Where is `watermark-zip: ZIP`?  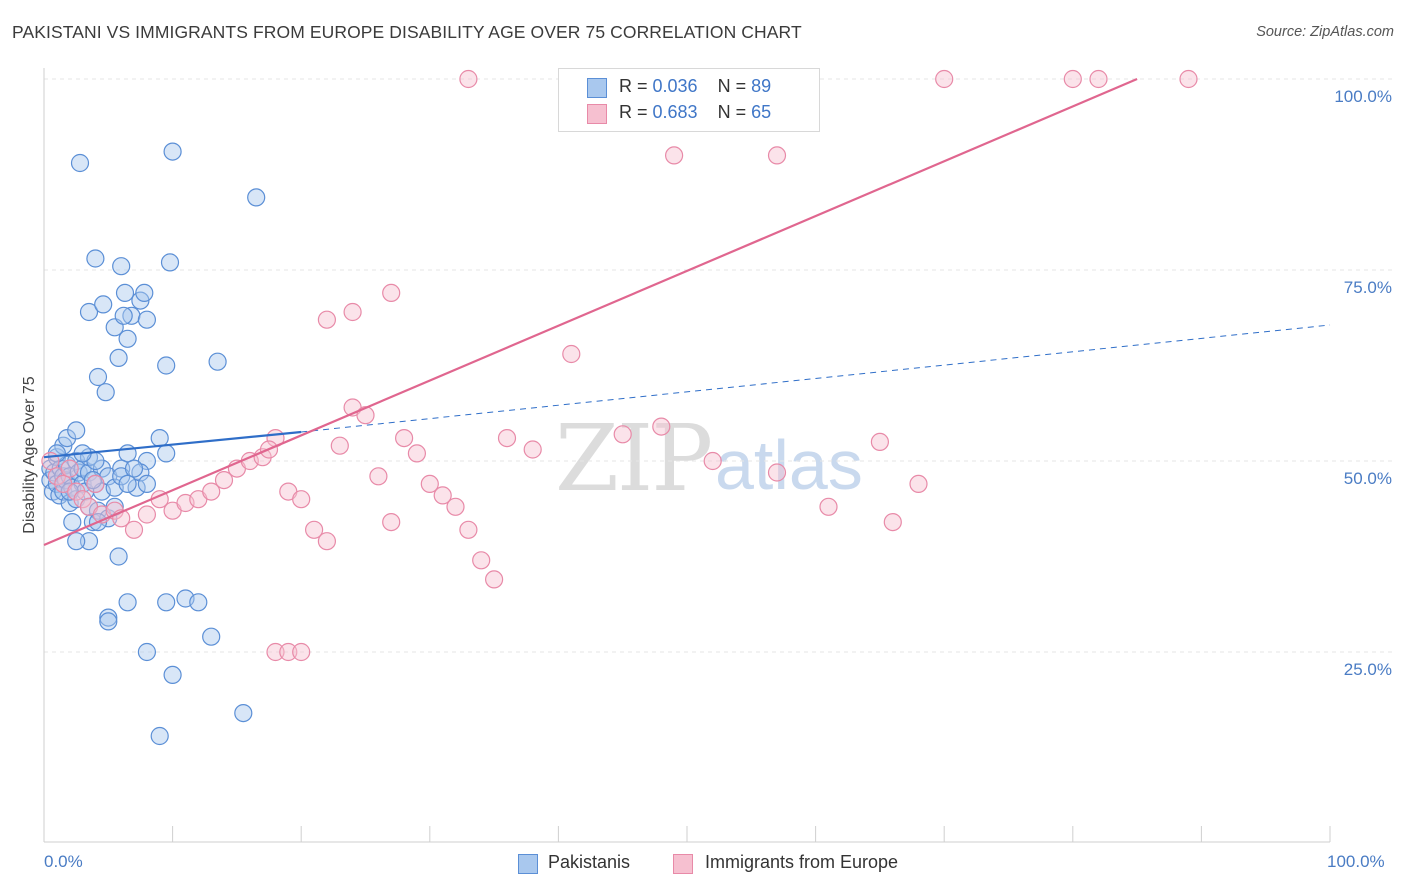
watermark-zip: ZIP is located at coordinates (634, 458).